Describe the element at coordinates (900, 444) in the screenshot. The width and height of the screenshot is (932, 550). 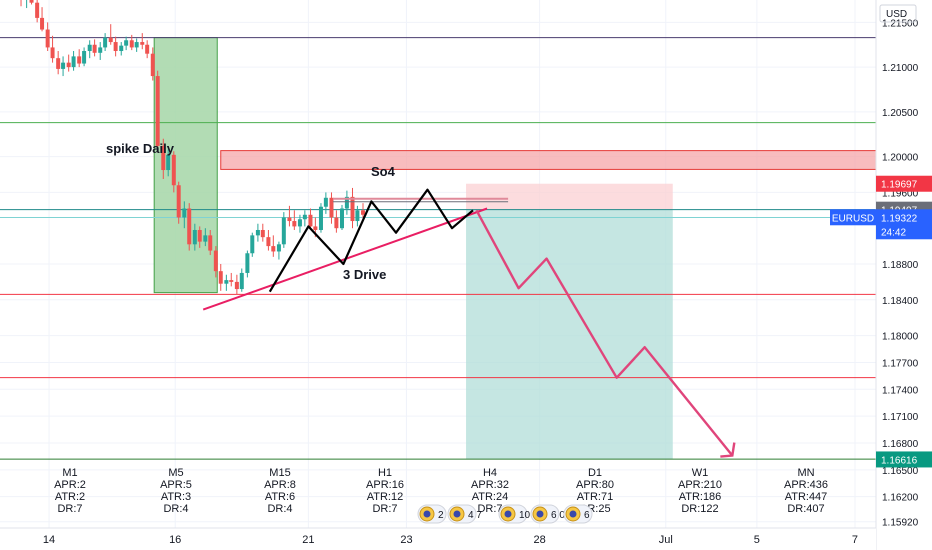
I see `price-tick-label: 1.16800` at that location.